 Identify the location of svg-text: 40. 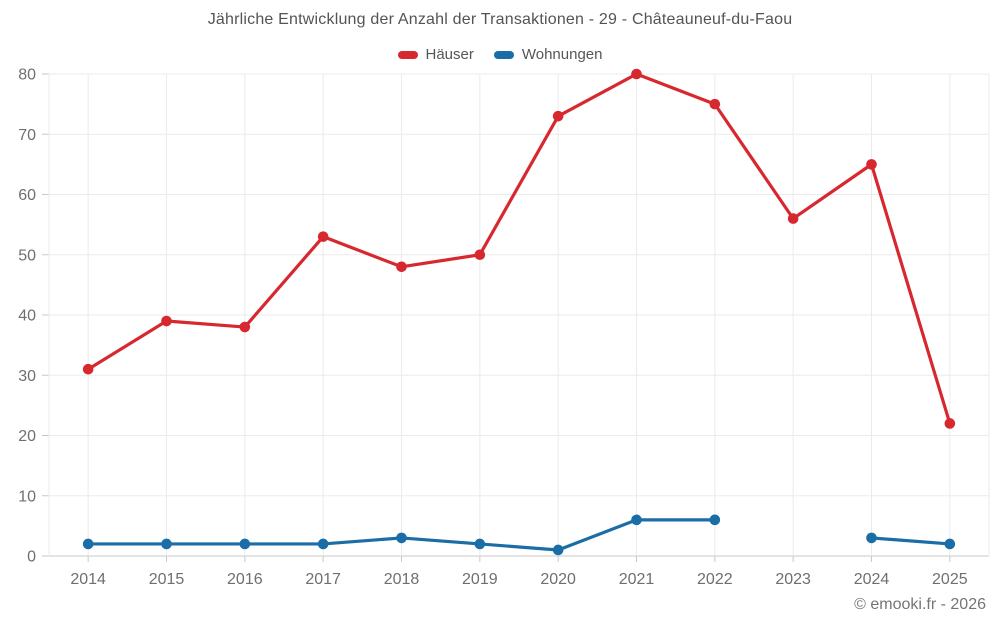
(27, 316).